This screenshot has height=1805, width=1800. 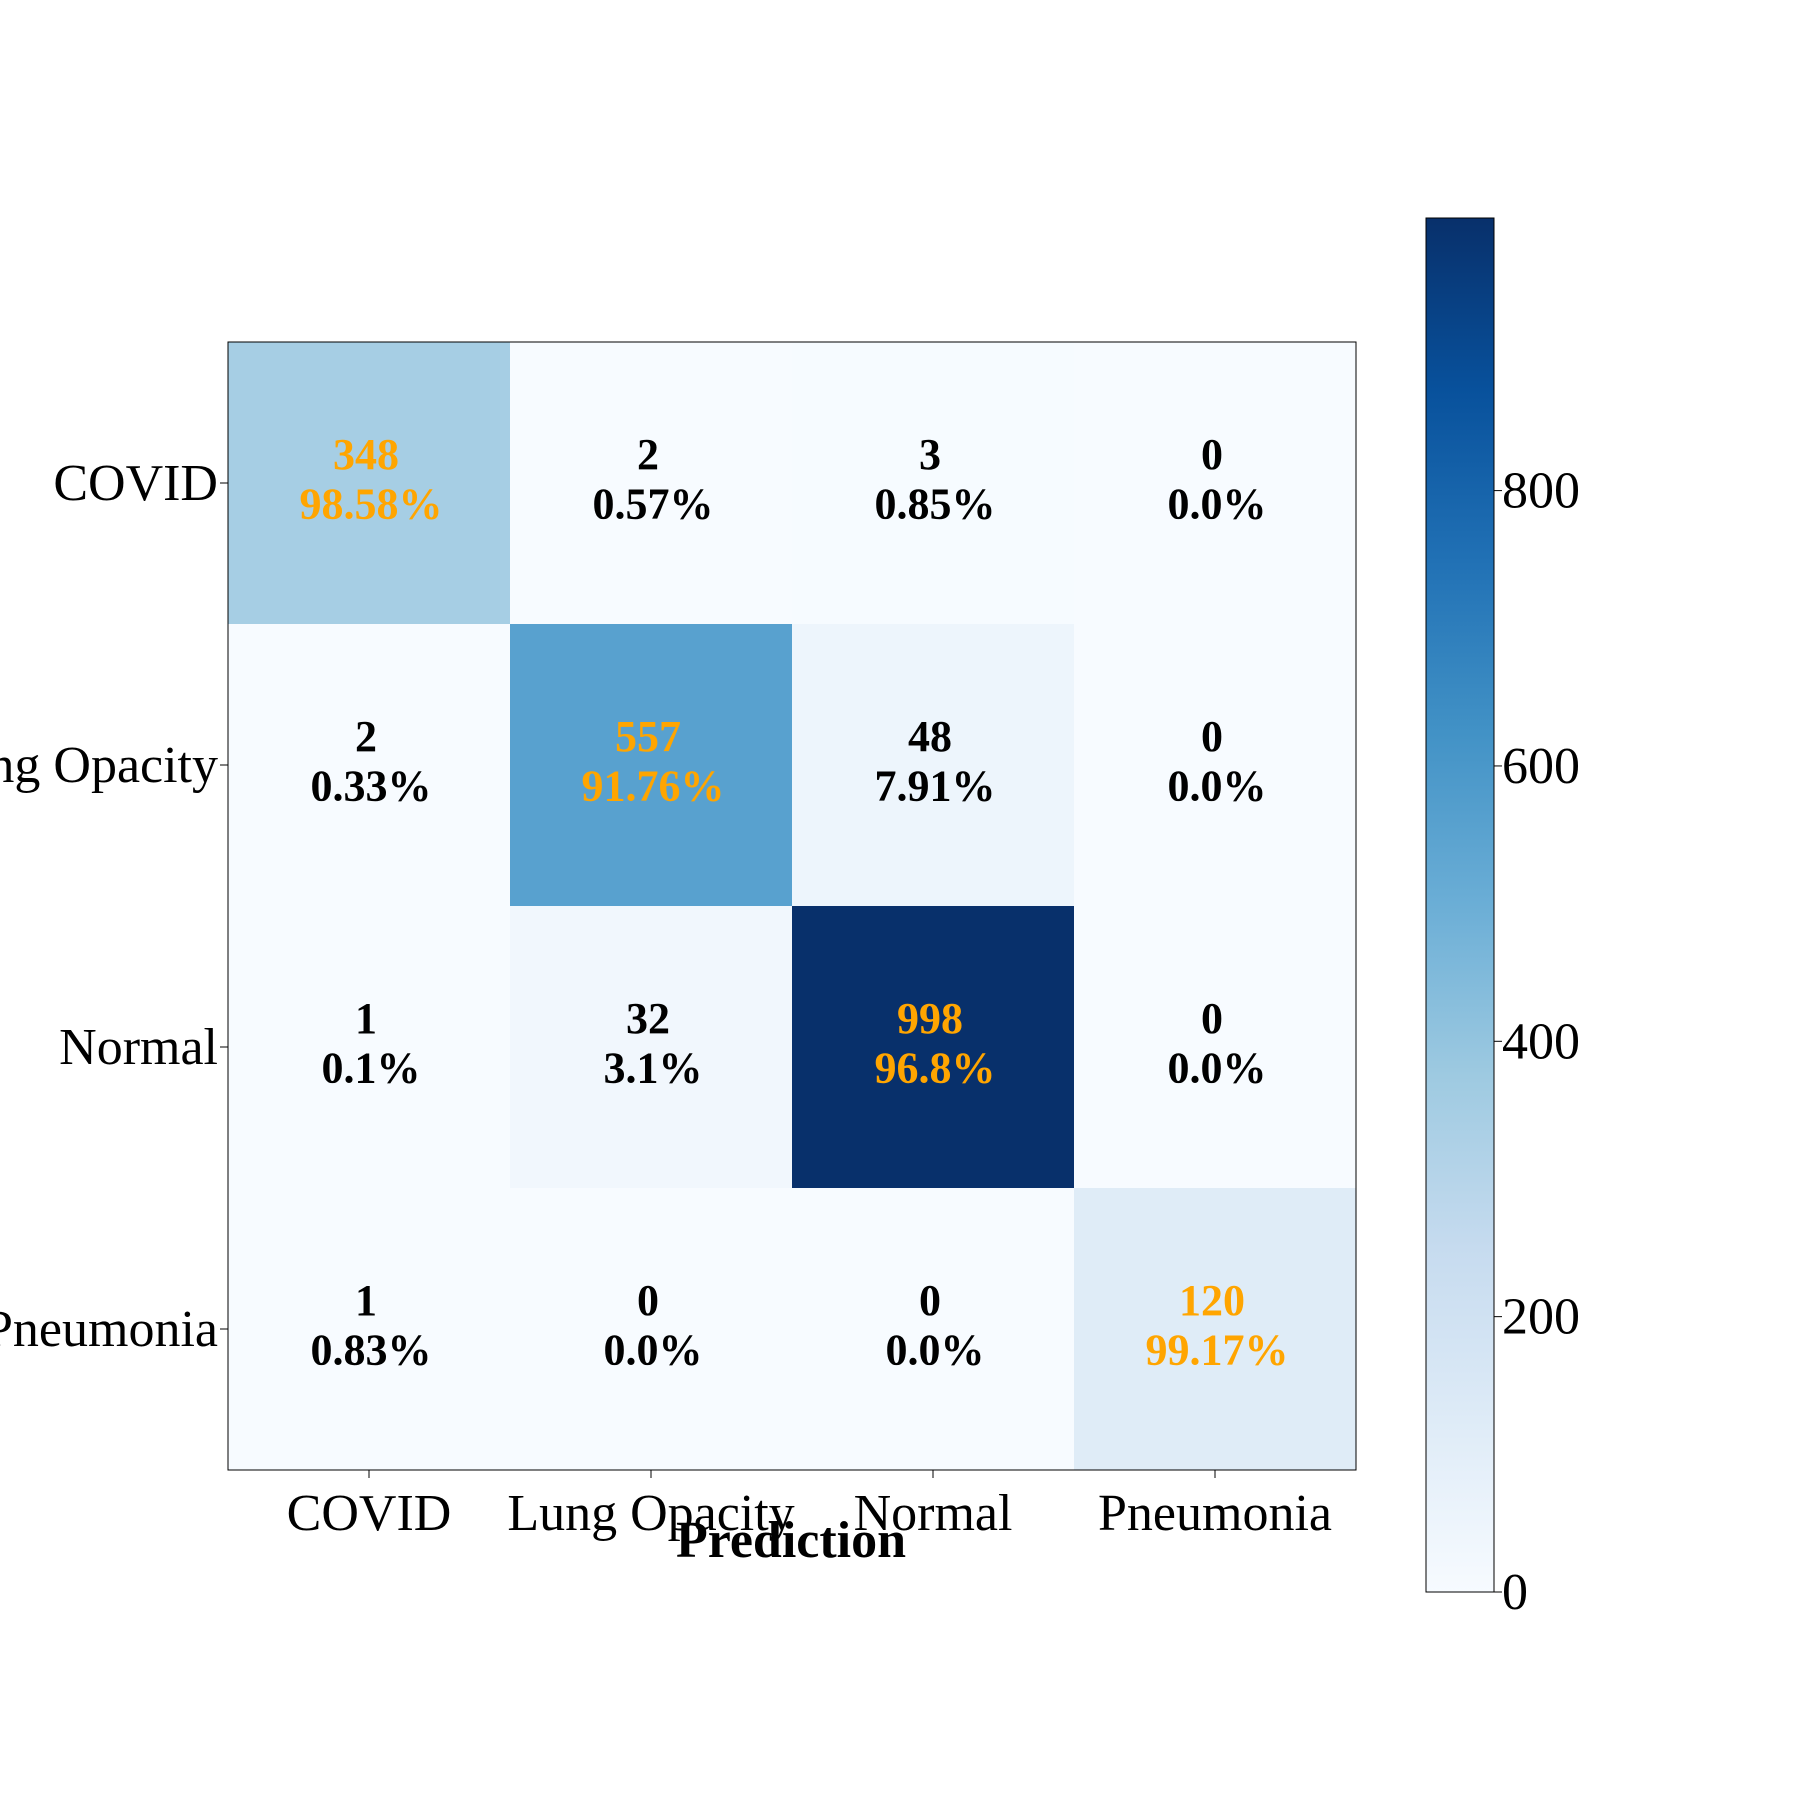 I want to click on cell-count-label: 32, so click(x=648, y=1018).